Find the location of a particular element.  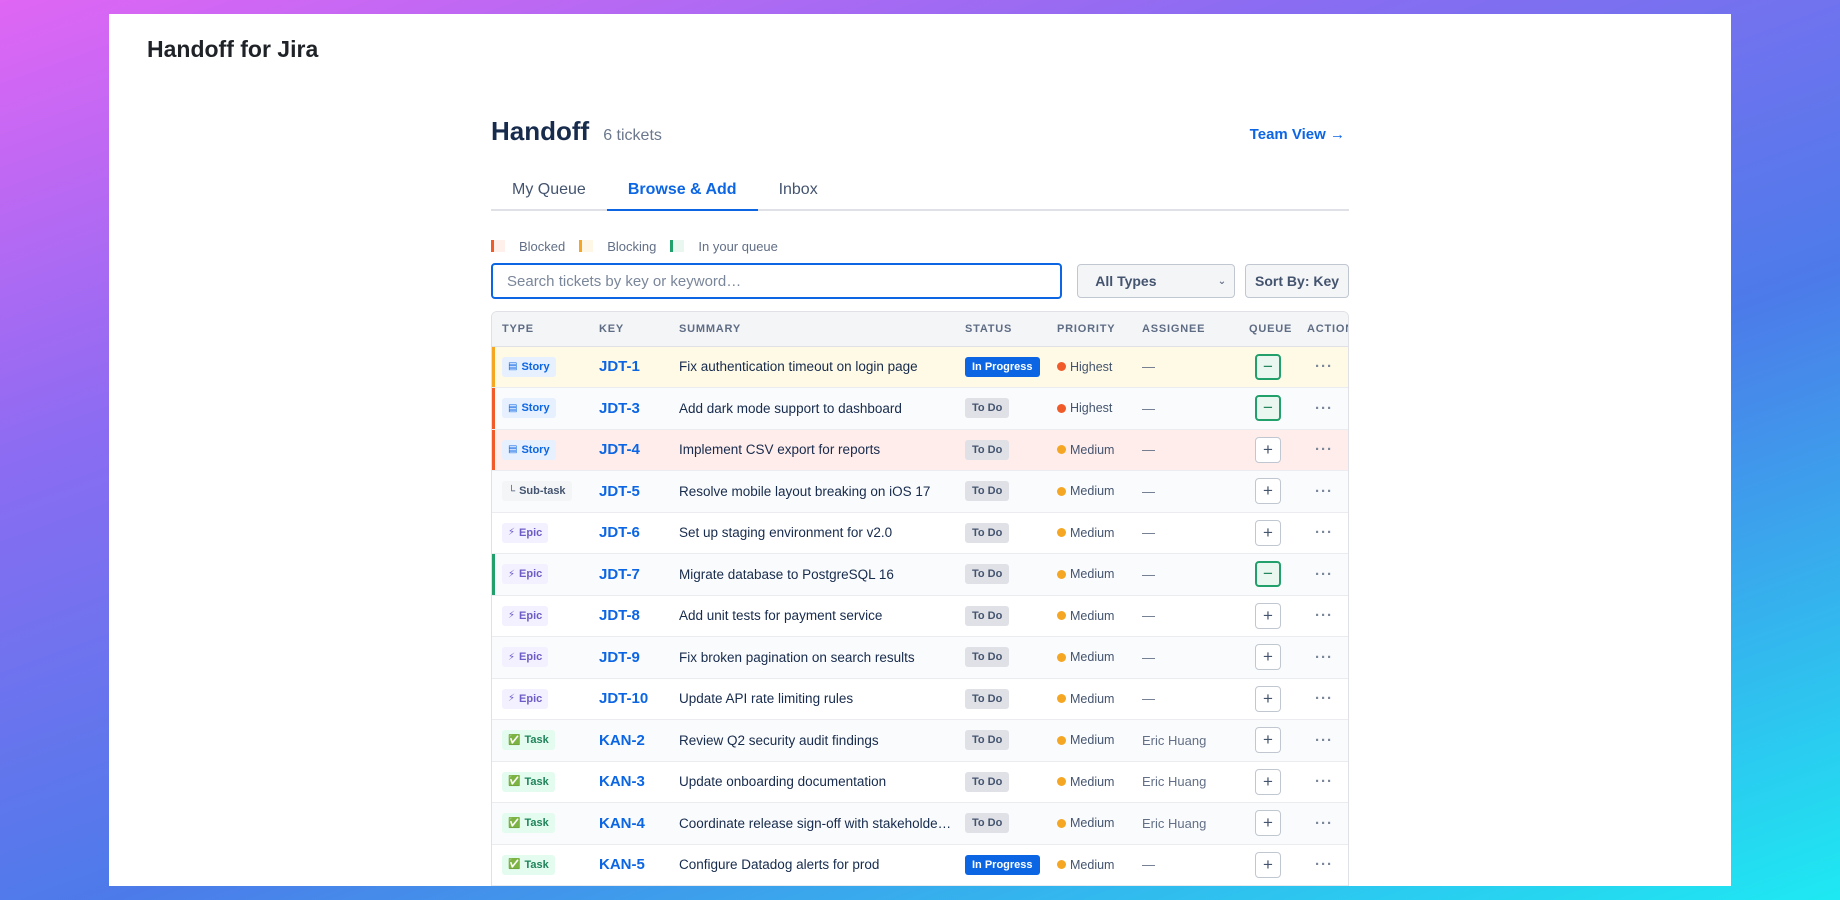

ticket-key-link: JDT-5 is located at coordinates (619, 491).